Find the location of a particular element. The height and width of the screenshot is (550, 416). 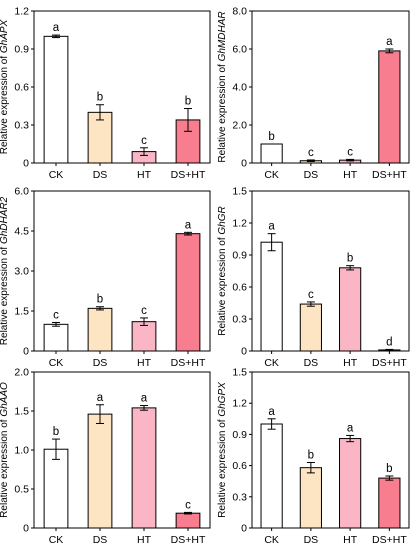

plot-frame is located at coordinates (330, 271).